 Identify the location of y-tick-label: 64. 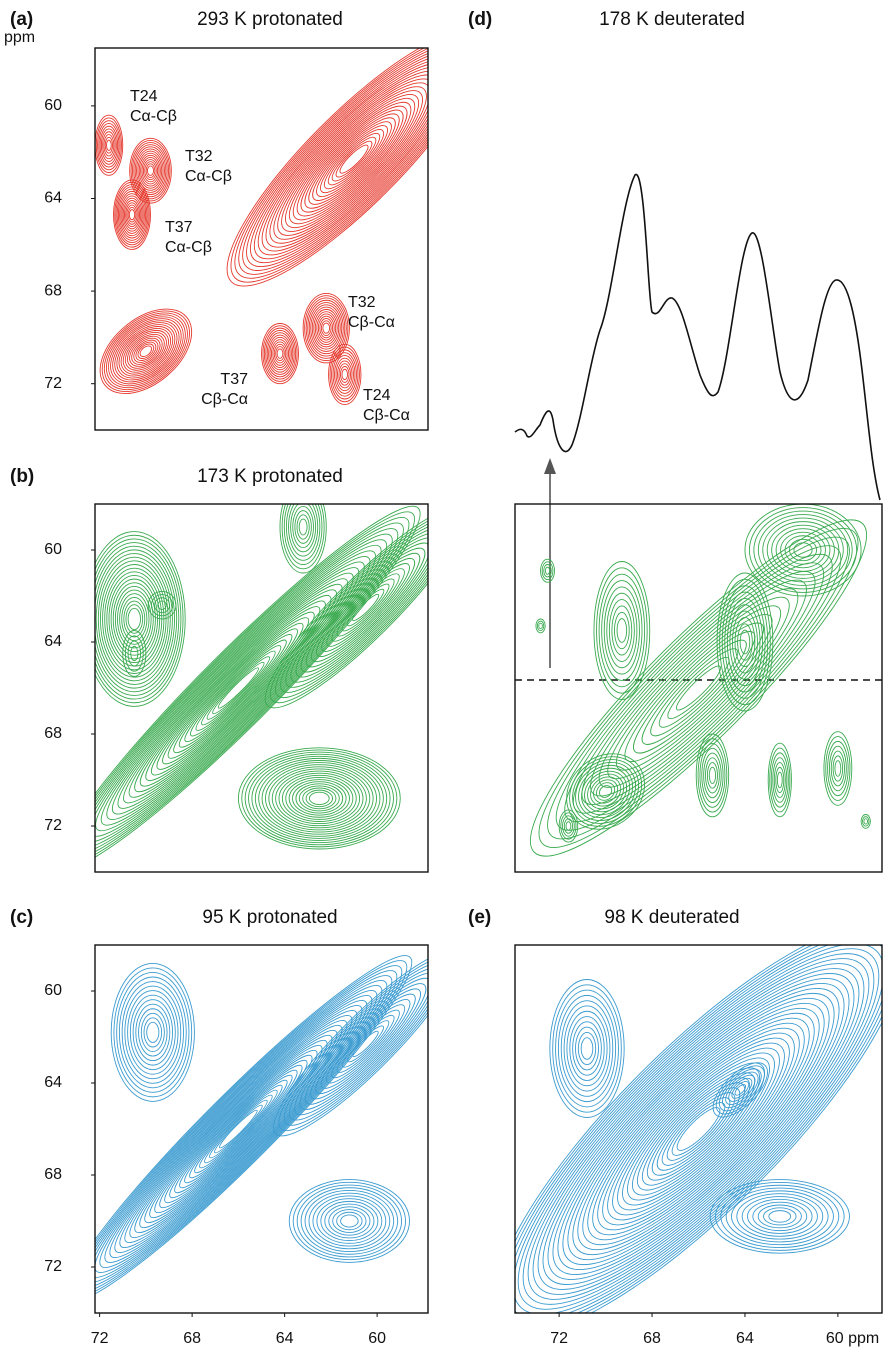
(53, 198).